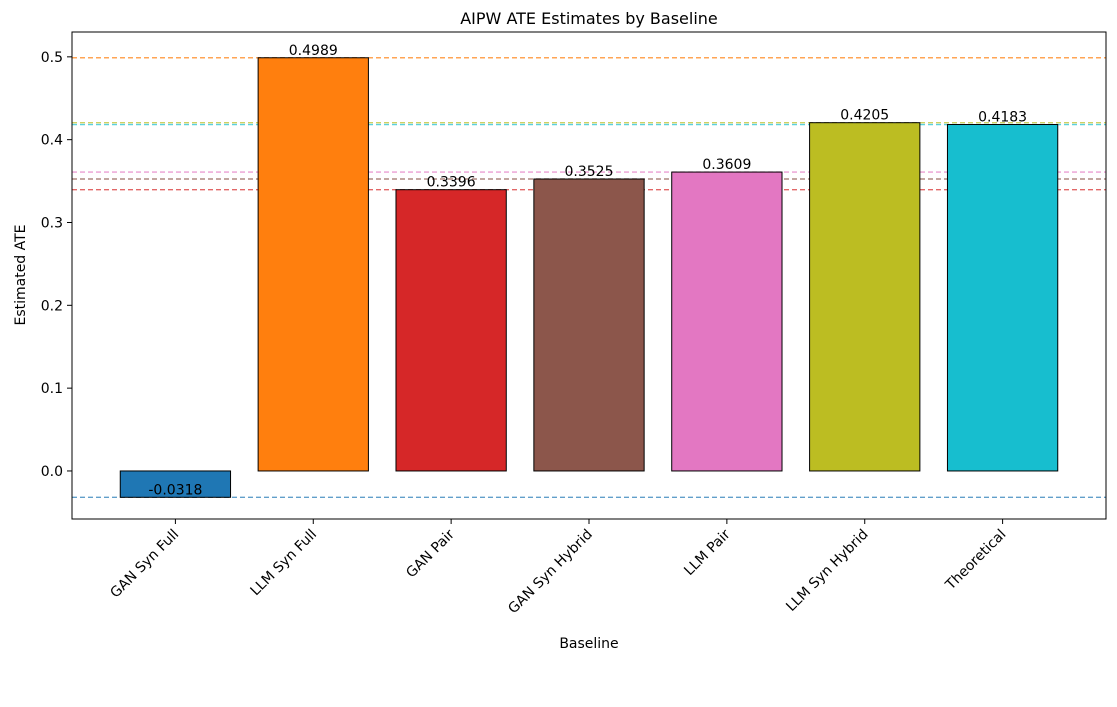 The image size is (1117, 707). I want to click on x-tick-label: GAN Pair, so click(430, 553).